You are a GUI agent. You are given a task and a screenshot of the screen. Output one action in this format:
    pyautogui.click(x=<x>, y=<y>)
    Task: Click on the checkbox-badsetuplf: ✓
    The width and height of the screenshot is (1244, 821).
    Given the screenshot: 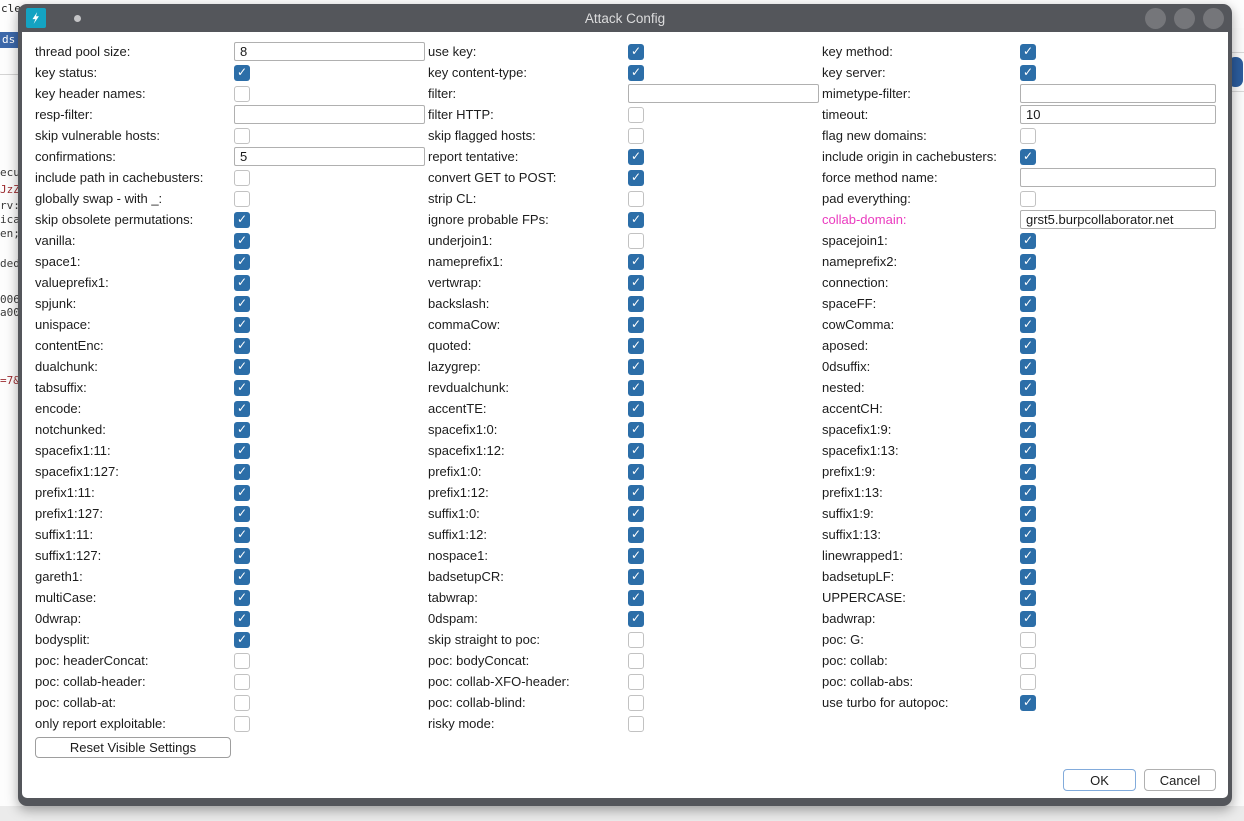 What is the action you would take?
    pyautogui.click(x=1028, y=576)
    